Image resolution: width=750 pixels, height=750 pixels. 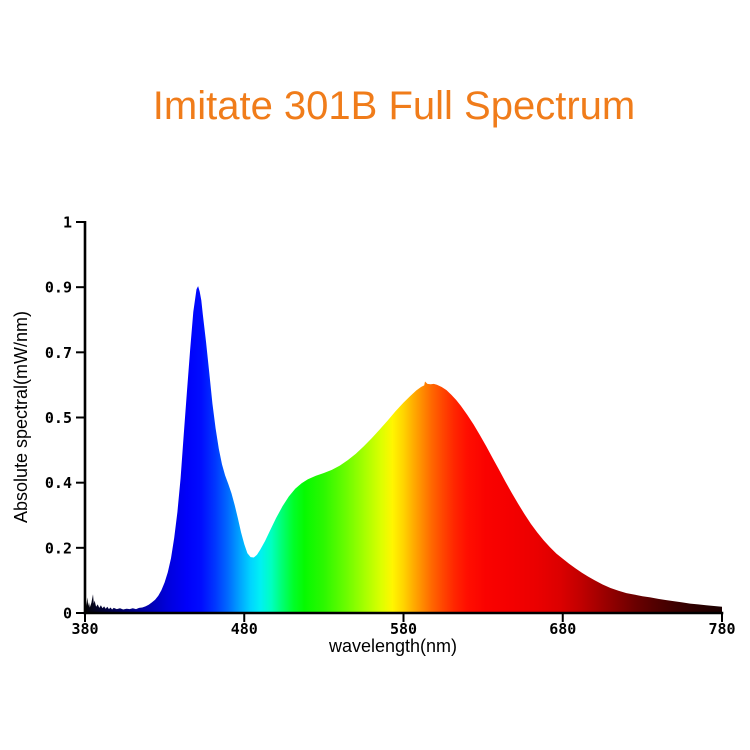 I want to click on x-tick-label: 380, so click(x=84, y=629).